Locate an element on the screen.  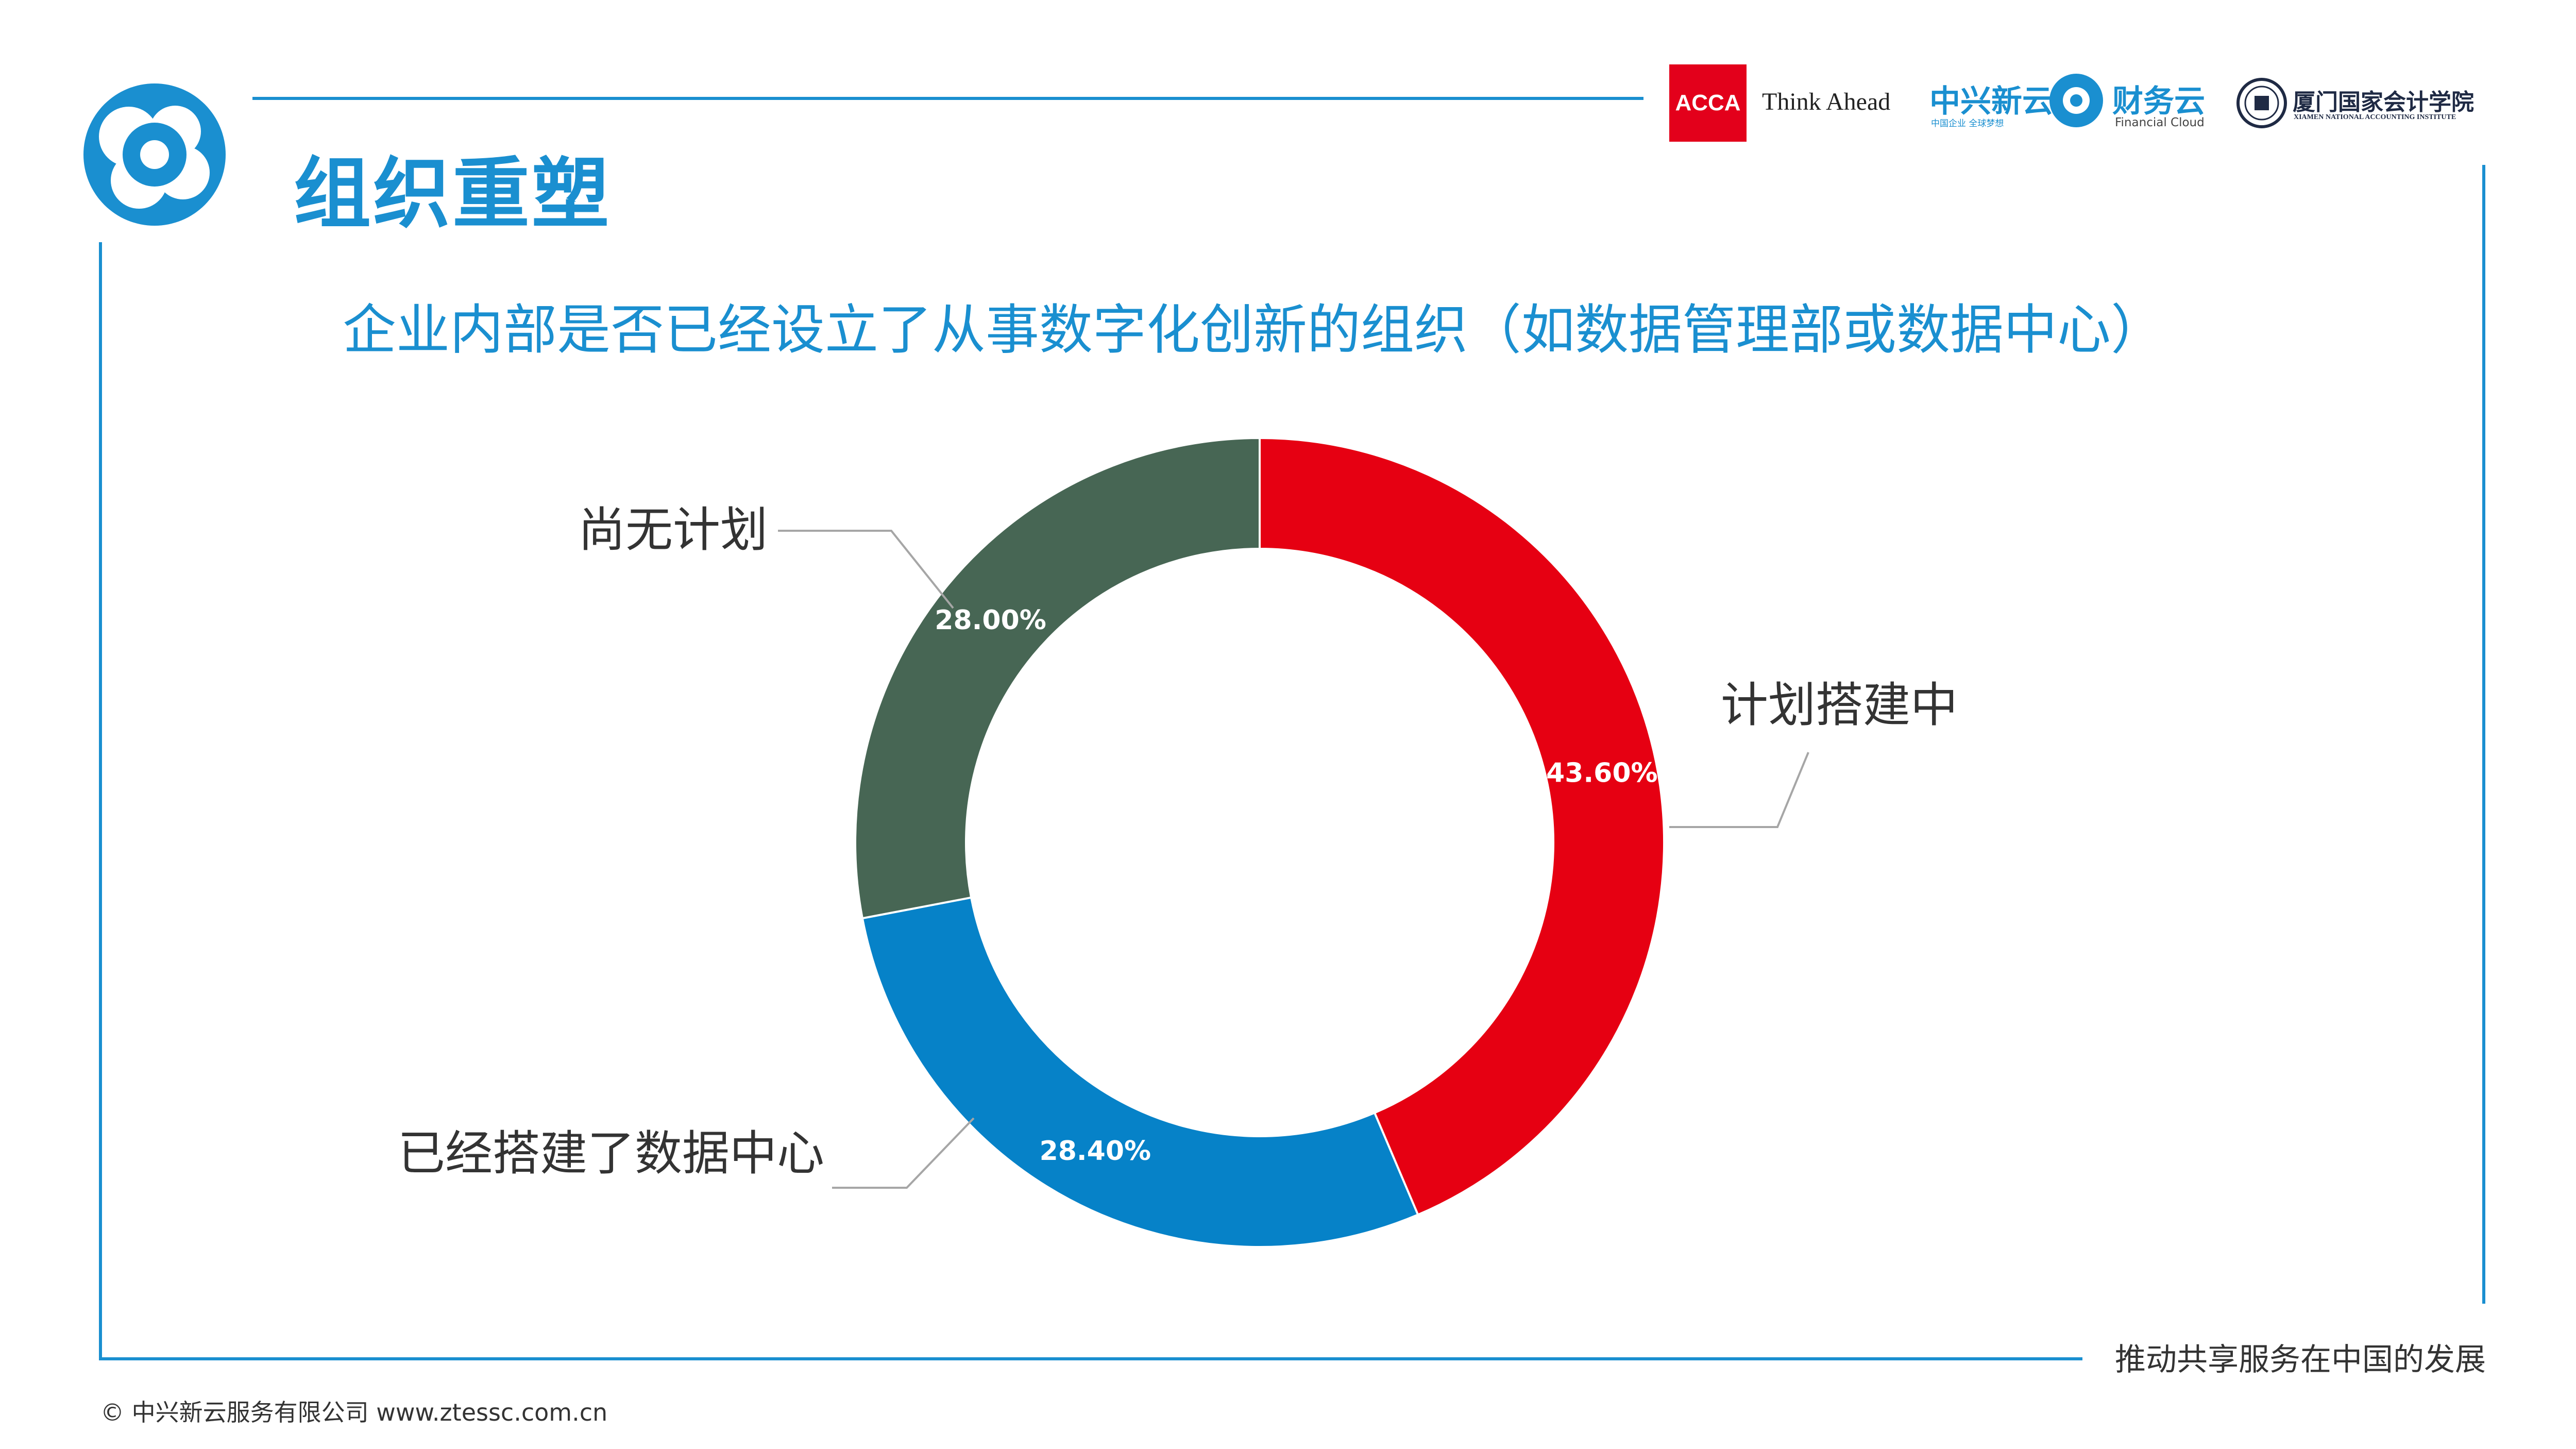
zte-logo-name: 中兴新云 is located at coordinates (1991, 101).